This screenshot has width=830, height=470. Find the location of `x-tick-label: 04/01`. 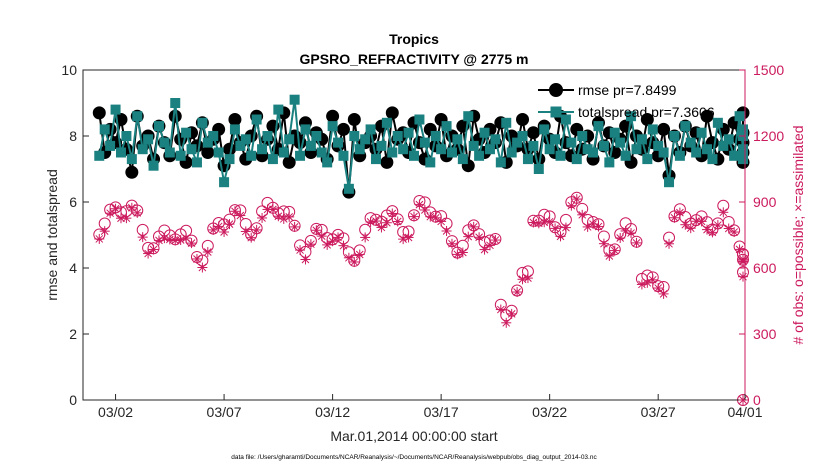

x-tick-label: 04/01 is located at coordinates (744, 412).